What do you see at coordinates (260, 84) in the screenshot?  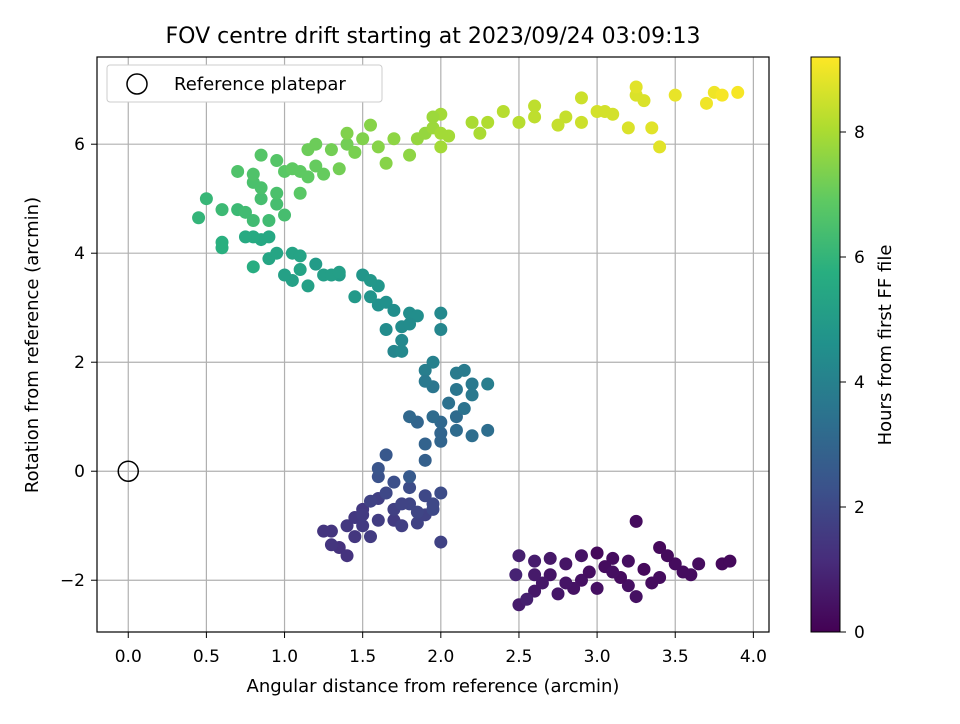 I see `legend-label: Reference platepar` at bounding box center [260, 84].